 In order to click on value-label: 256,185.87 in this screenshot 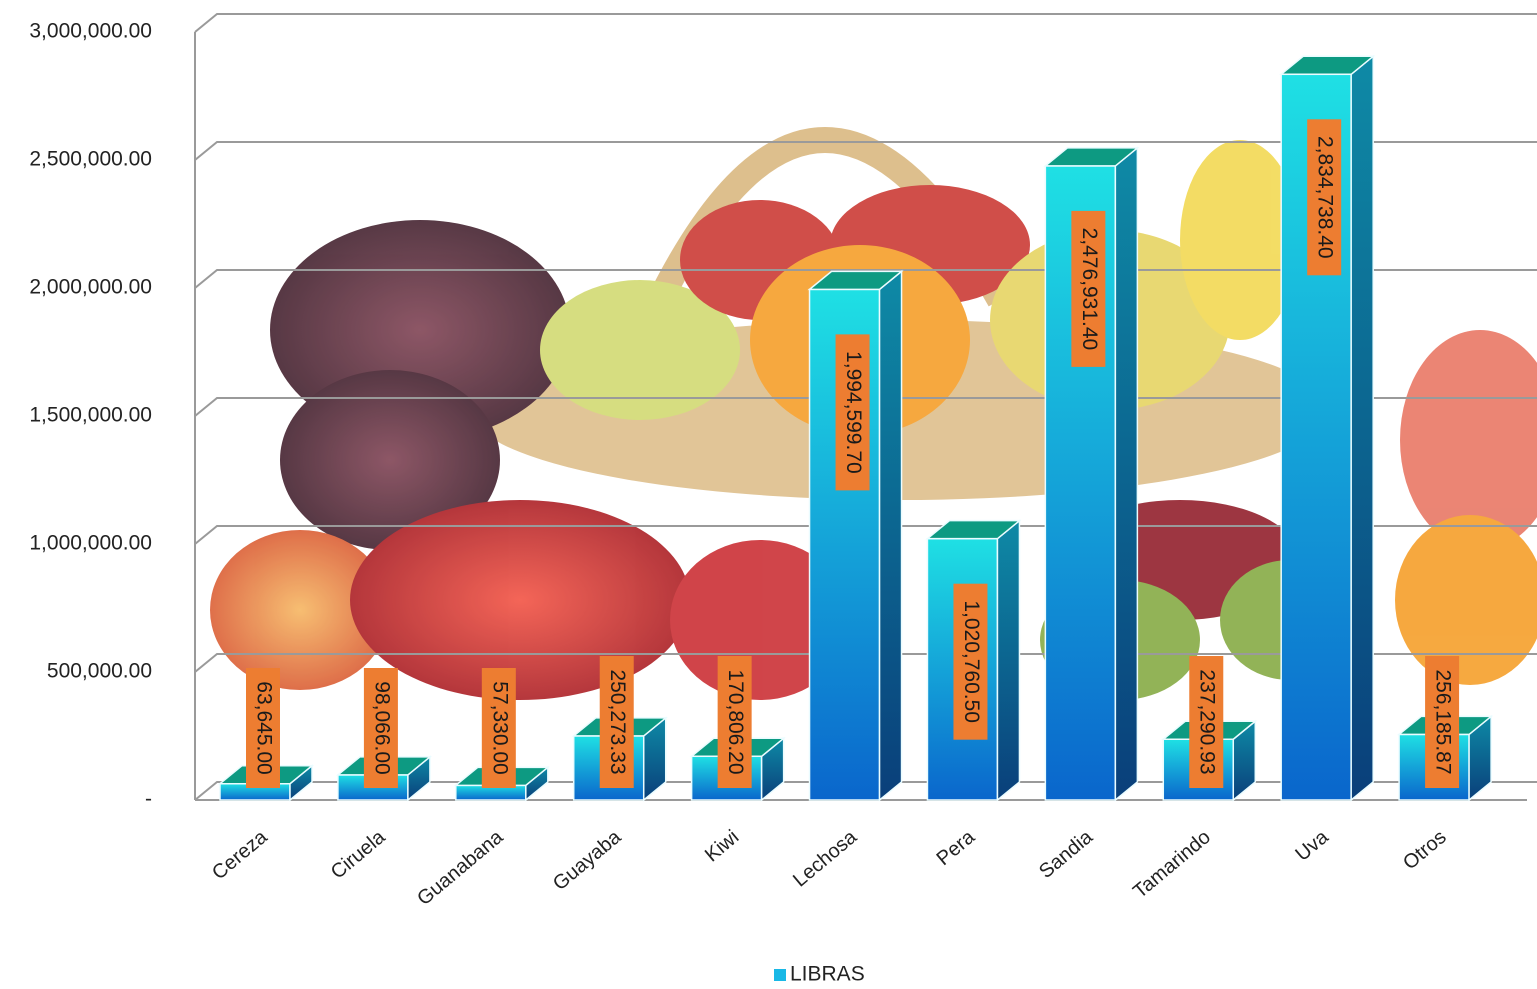, I will do `click(1443, 721)`.